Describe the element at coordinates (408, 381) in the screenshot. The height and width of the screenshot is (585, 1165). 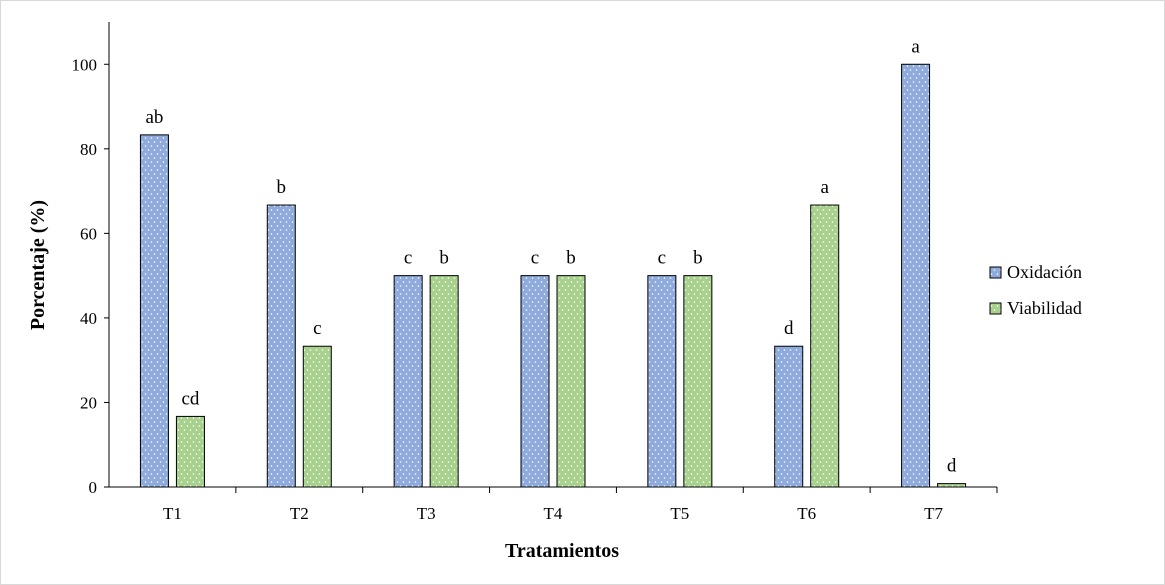
I see `bar-oxidación-t3` at that location.